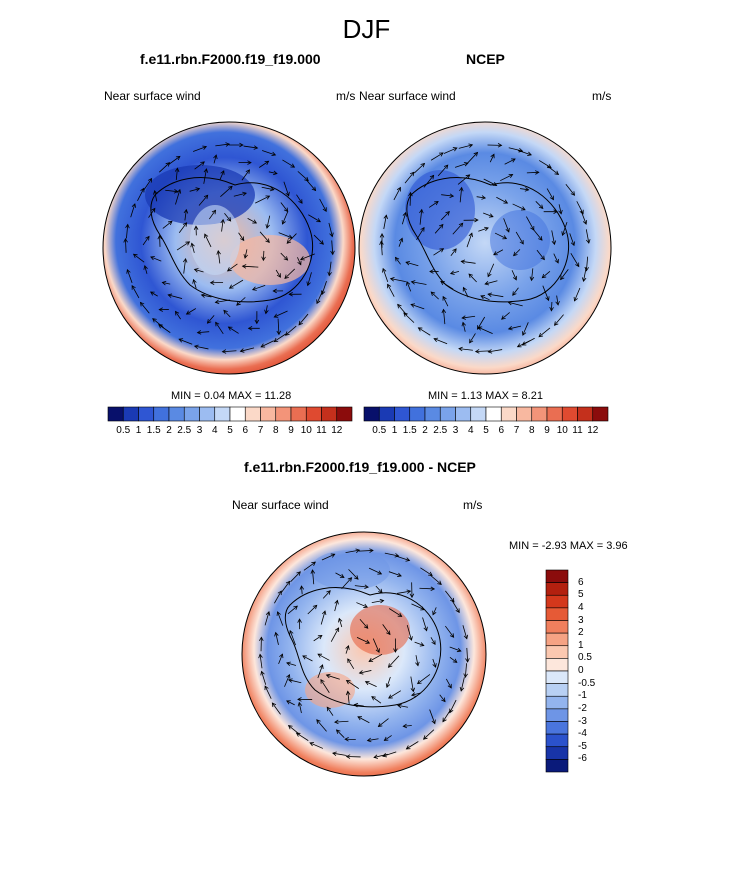 The image size is (733, 882). Describe the element at coordinates (152, 96) in the screenshot. I see `variable-label-model: Near surface wind` at that location.